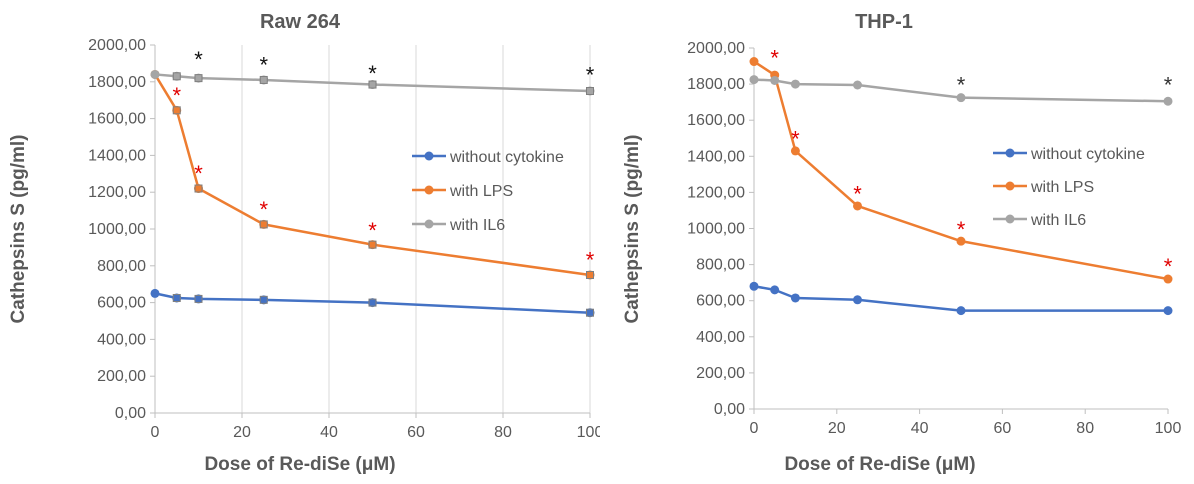 The height and width of the screenshot is (484, 1194). Describe the element at coordinates (121, 266) in the screenshot. I see `y-tick-label: 800,00` at that location.